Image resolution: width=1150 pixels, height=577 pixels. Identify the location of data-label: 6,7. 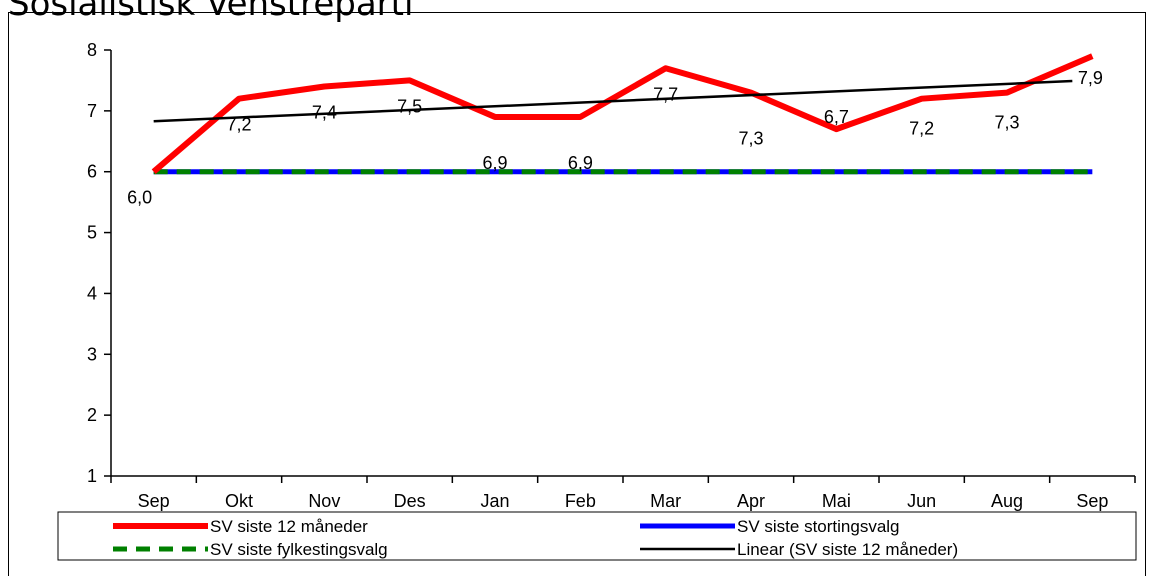
(836, 117).